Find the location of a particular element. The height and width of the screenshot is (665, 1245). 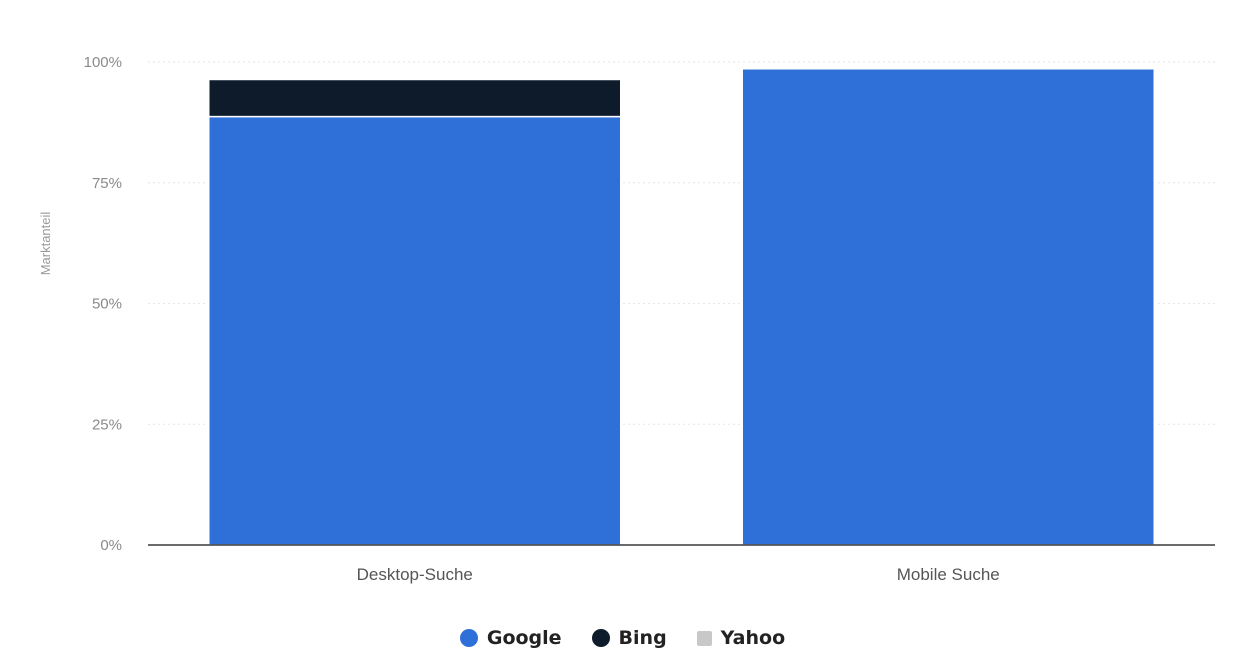

y-axis-ticks: 0% 25% 50% 75% 100% is located at coordinates (103, 304).